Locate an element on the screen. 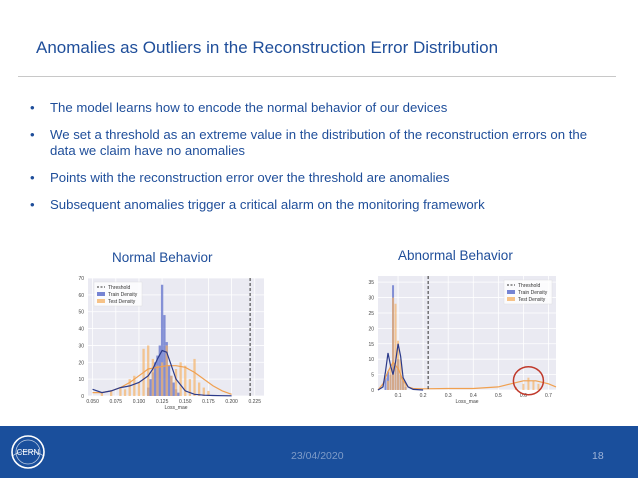 Image resolution: width=638 pixels, height=478 pixels. x-tick-label: 0.175 is located at coordinates (208, 402).